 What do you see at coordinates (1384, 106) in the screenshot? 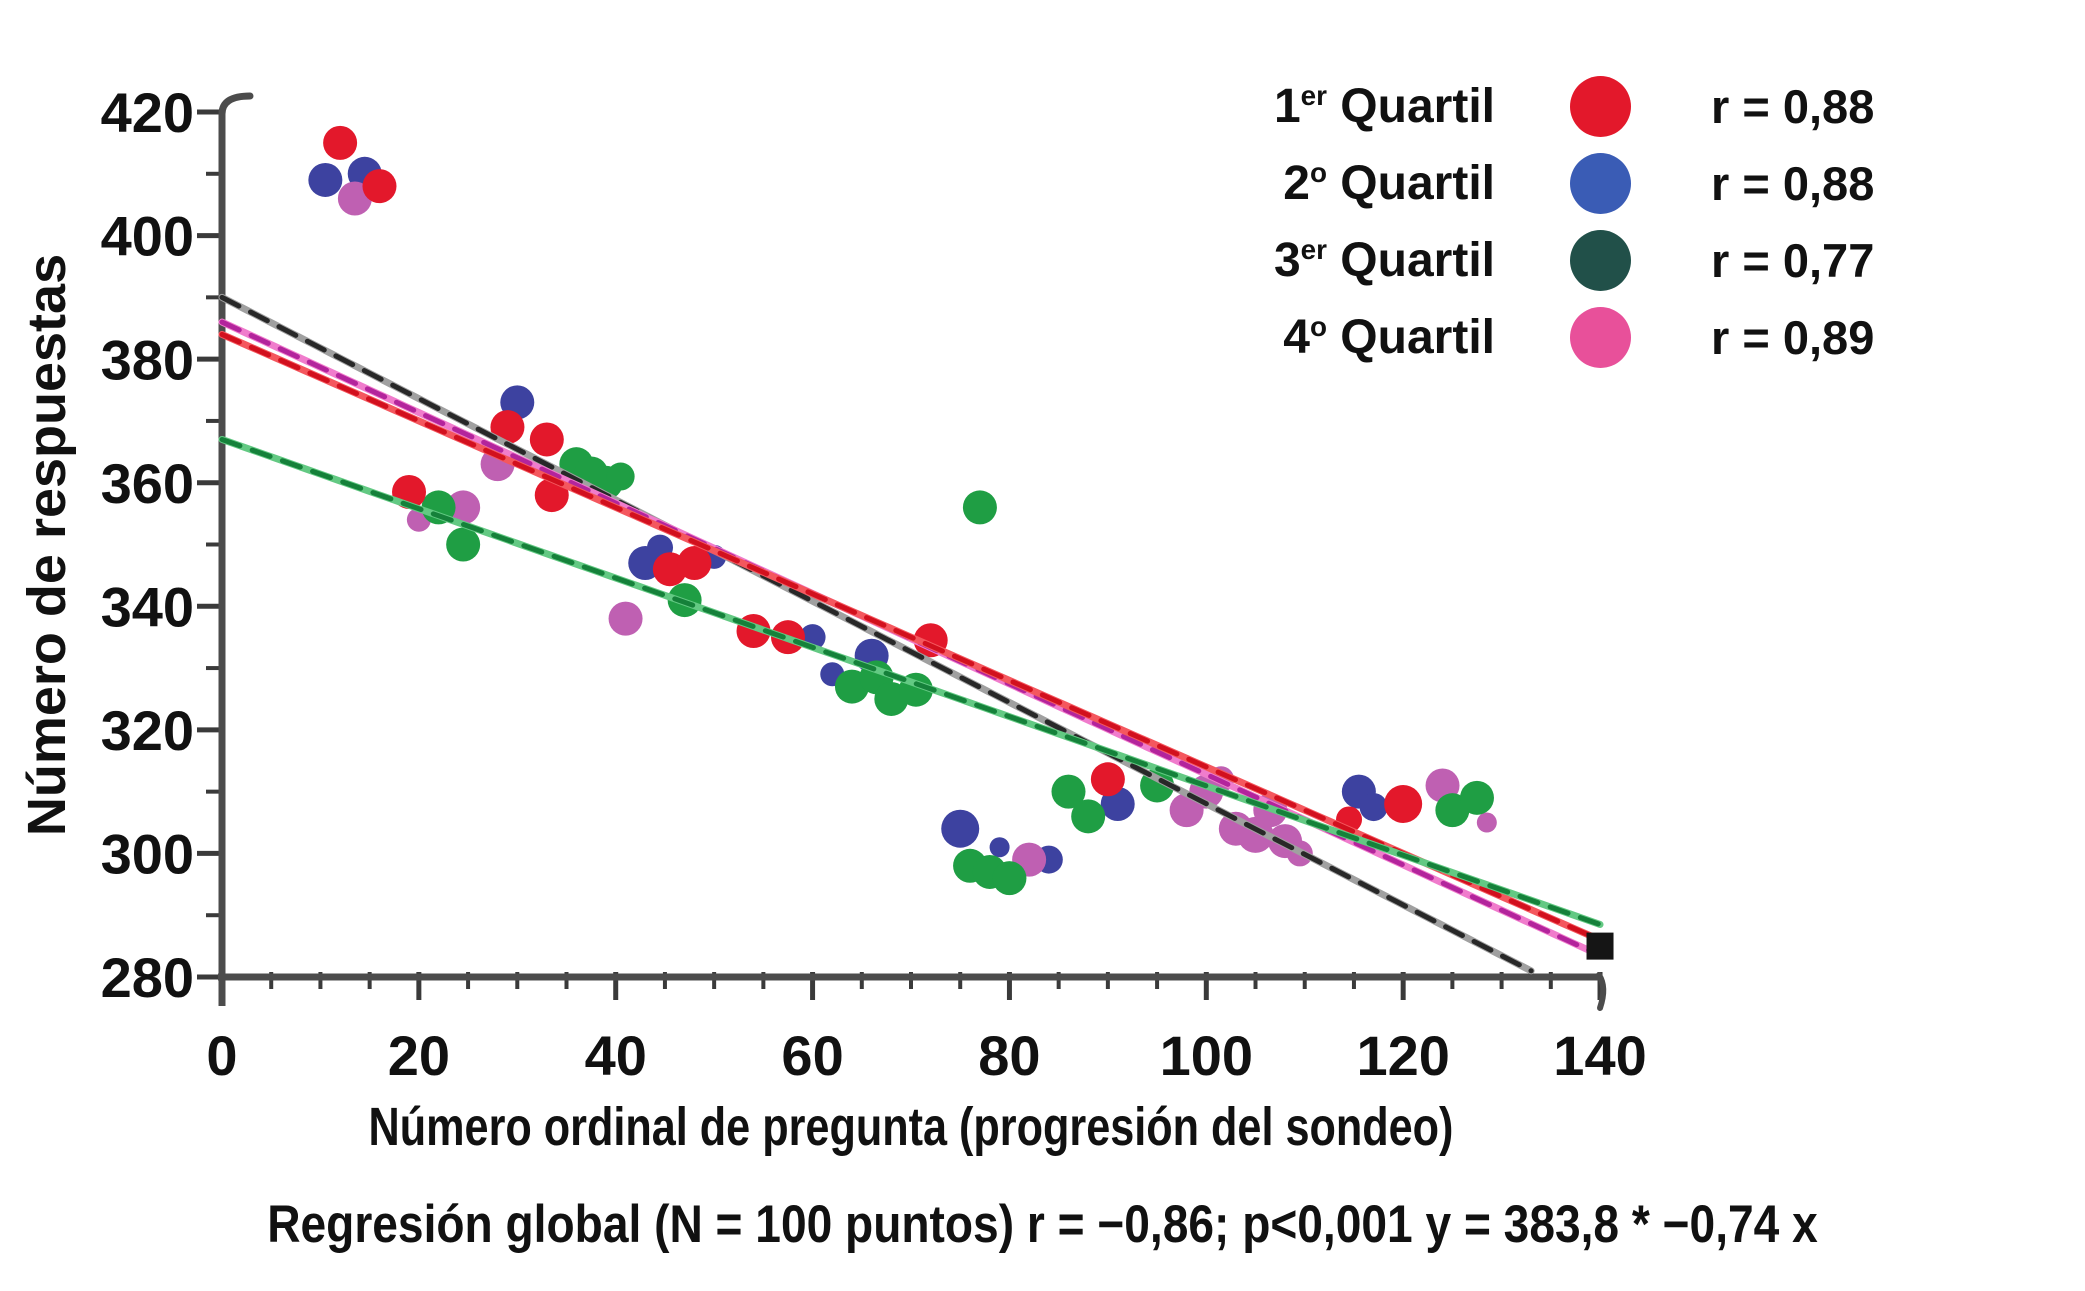
I see `legend-label-q1: 1er Quartil` at bounding box center [1384, 106].